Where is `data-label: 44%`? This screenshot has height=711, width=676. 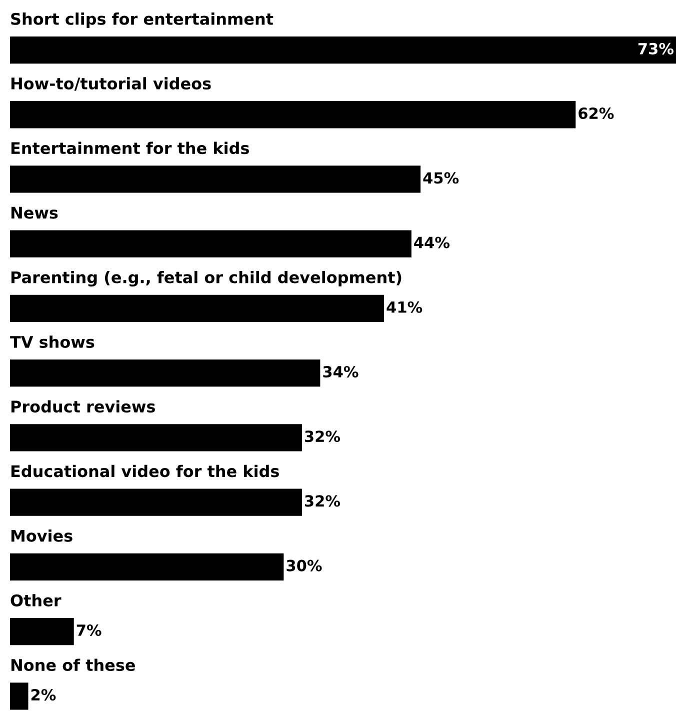 data-label: 44% is located at coordinates (432, 242).